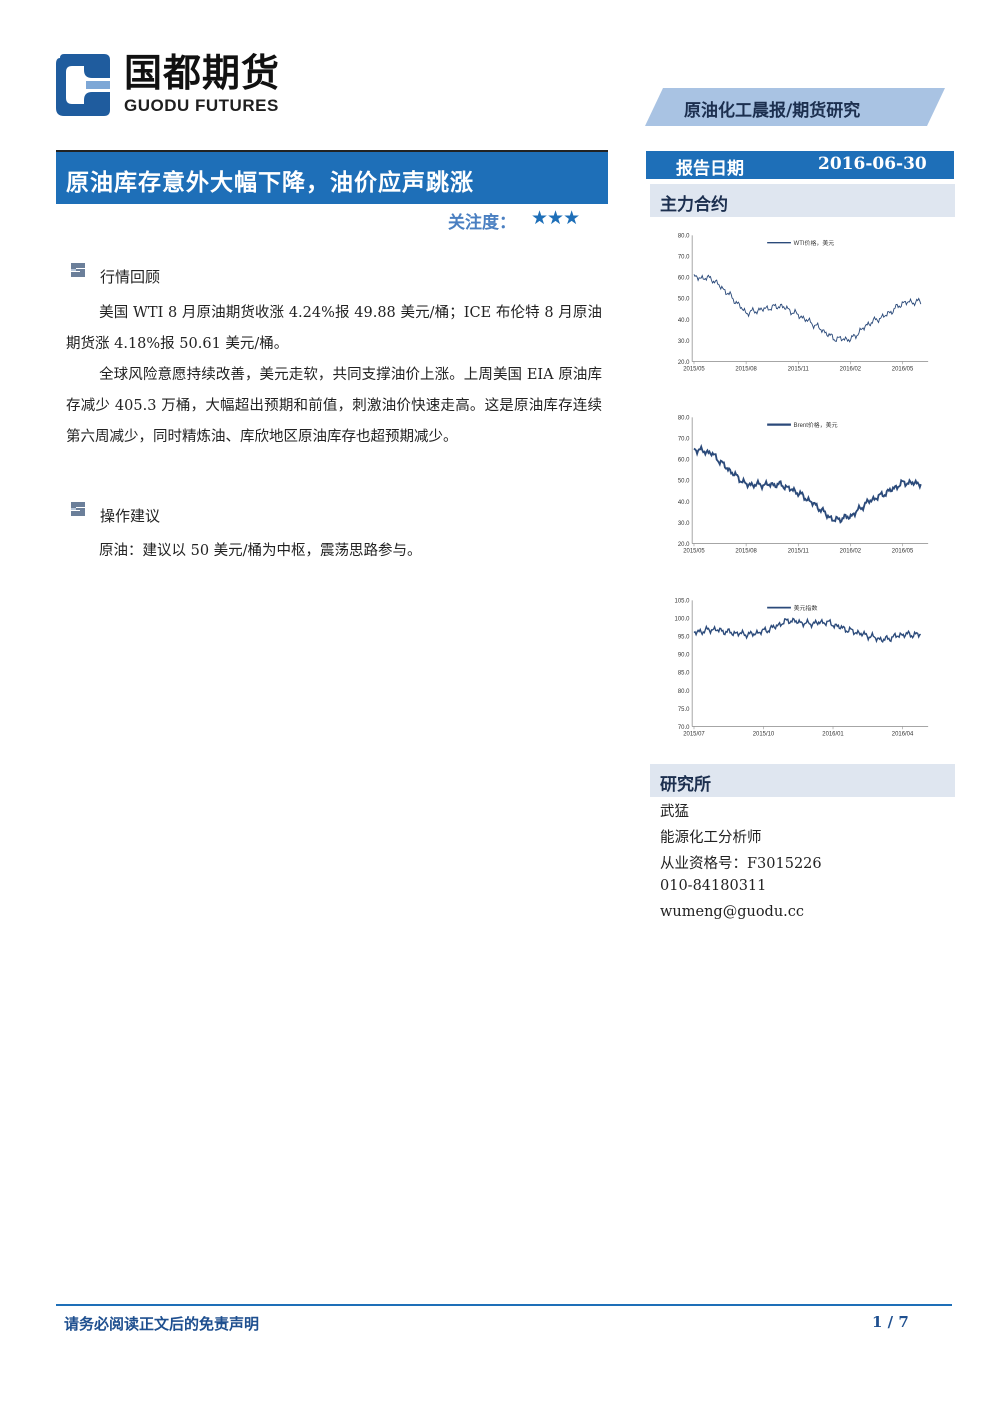 The image size is (992, 1403). I want to click on attention-label: 关注度：, so click(482, 223).